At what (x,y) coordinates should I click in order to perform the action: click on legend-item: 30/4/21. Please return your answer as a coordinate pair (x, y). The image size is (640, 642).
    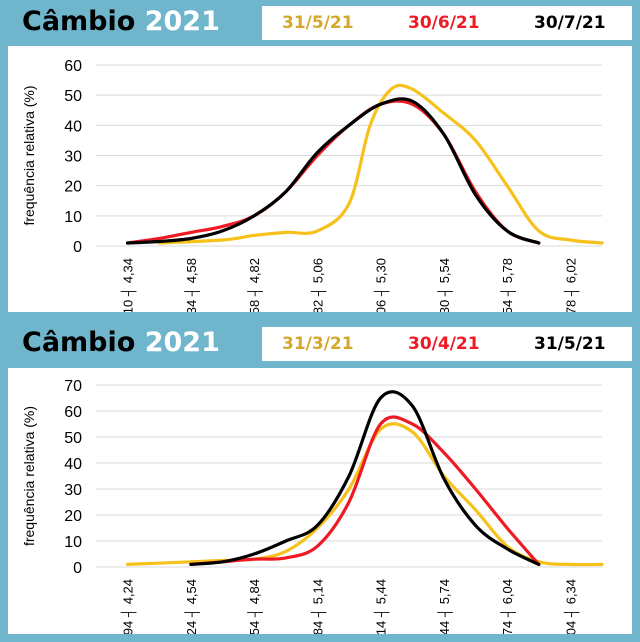
    Looking at the image, I should click on (444, 344).